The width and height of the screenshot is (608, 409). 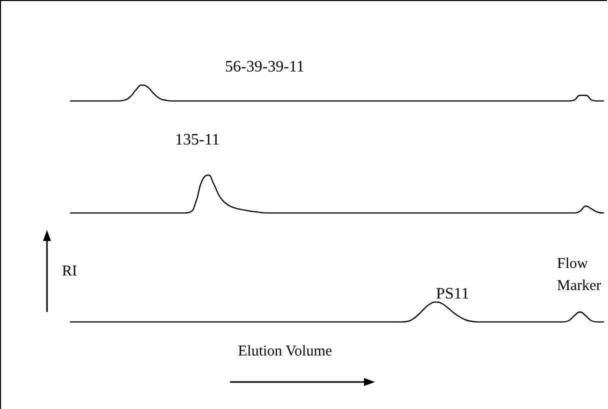 I want to click on series-label: 135-11, so click(x=197, y=140).